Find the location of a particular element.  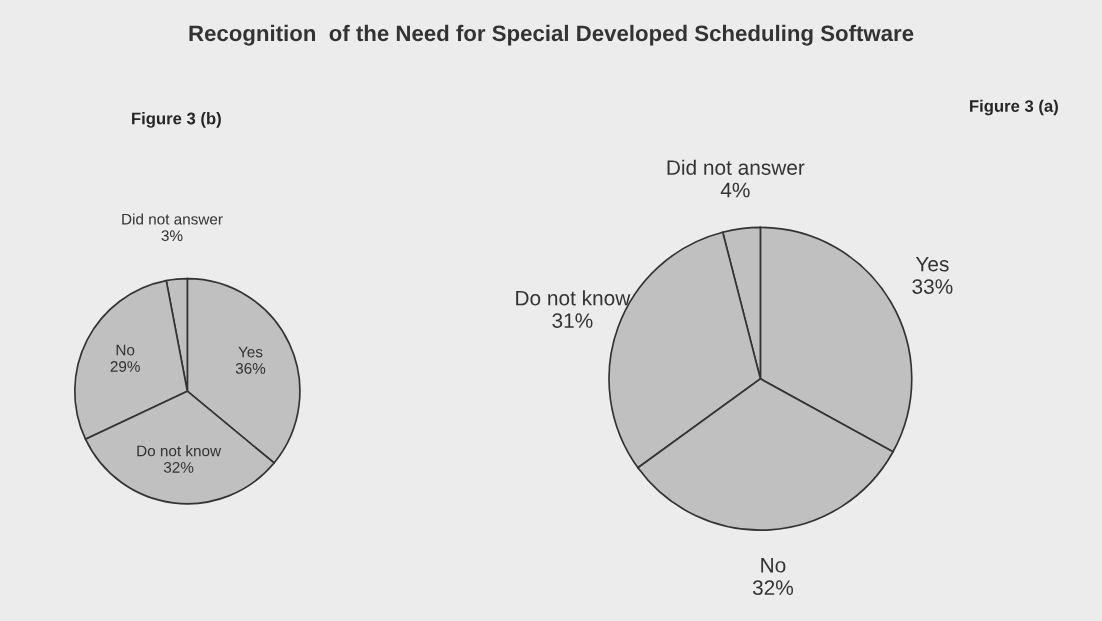

chart-subtitle: Figure 3 (b) is located at coordinates (176, 120).